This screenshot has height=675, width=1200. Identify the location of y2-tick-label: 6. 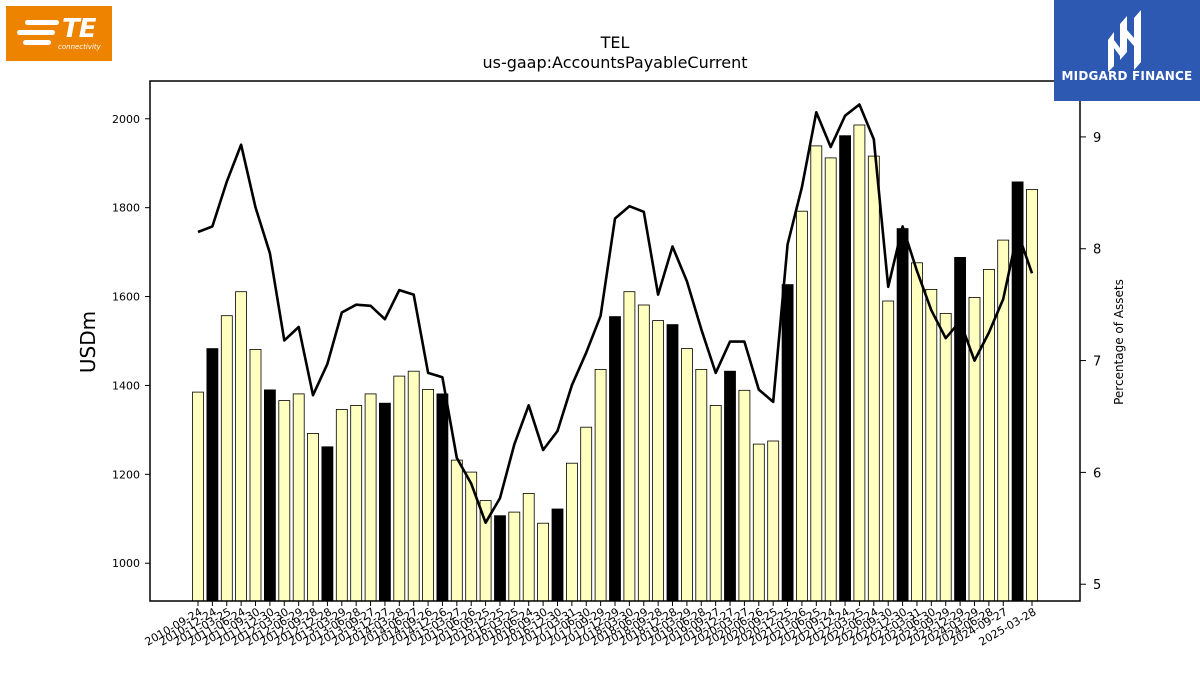
(1097, 473).